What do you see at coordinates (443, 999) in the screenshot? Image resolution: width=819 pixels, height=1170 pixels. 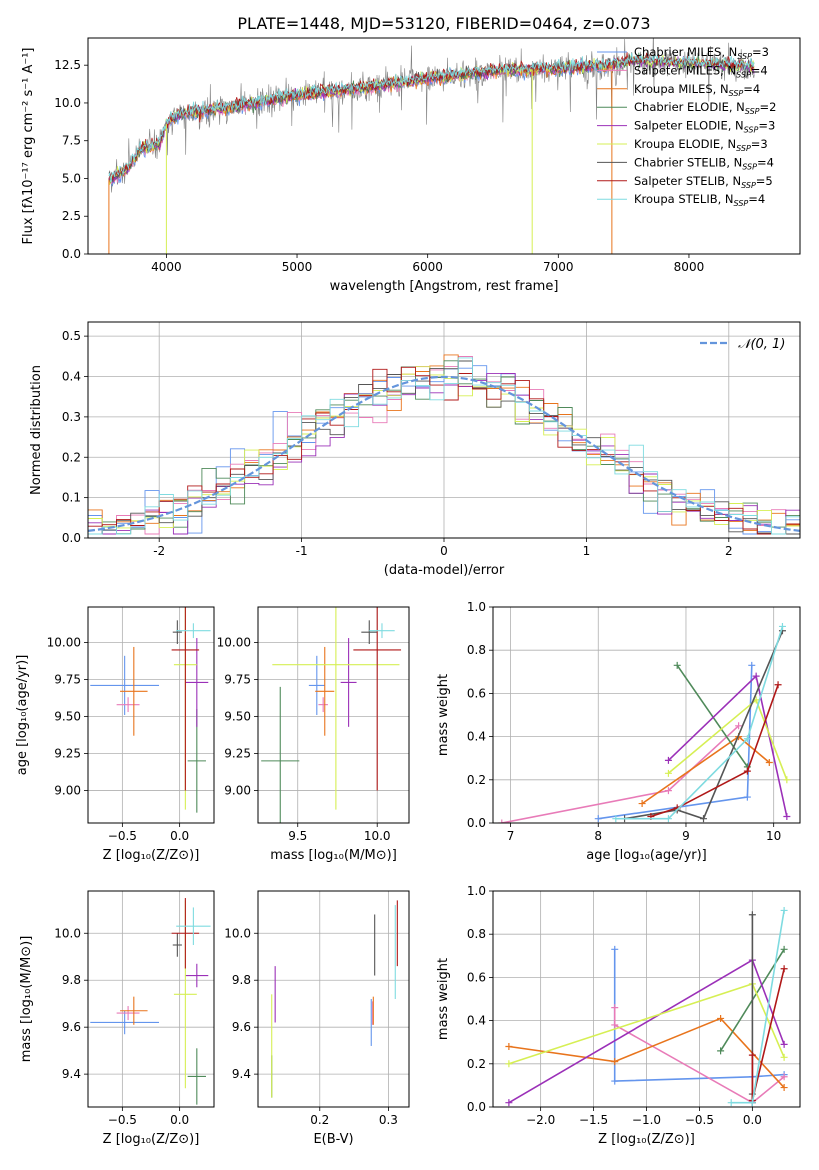 I see `y-axis-label: mass weight` at bounding box center [443, 999].